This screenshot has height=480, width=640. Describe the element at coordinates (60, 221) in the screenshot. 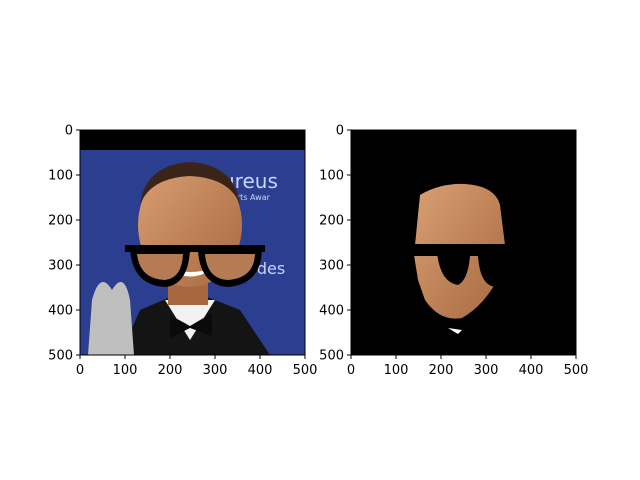

I see `left-ytick-label: 200` at that location.